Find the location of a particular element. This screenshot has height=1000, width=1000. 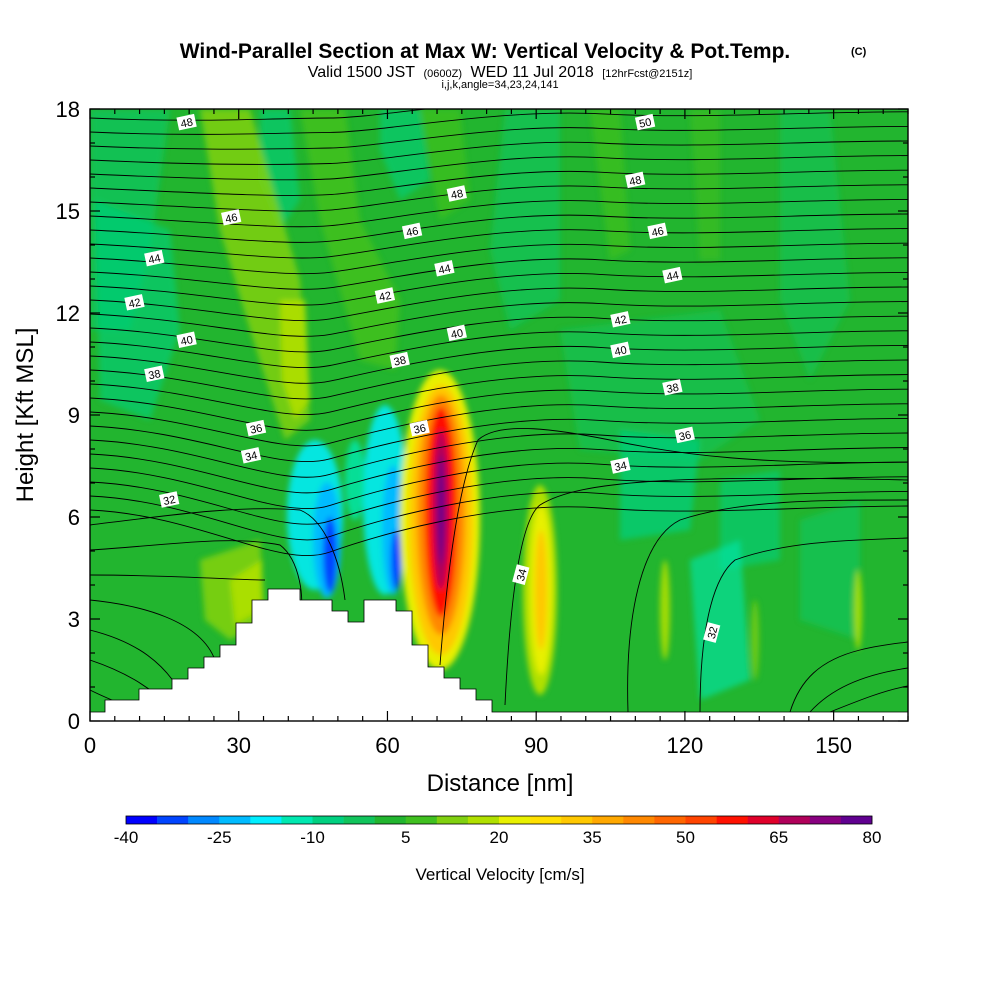

contour-label: 50 is located at coordinates (645, 122).